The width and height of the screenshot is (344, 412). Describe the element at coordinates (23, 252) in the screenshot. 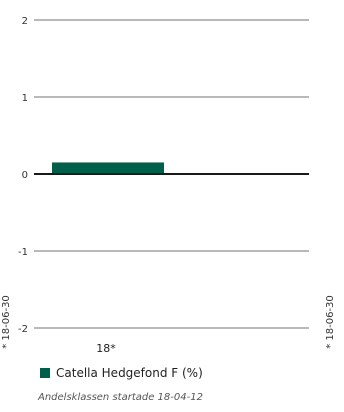

I see `y-tick-label: -1` at that location.